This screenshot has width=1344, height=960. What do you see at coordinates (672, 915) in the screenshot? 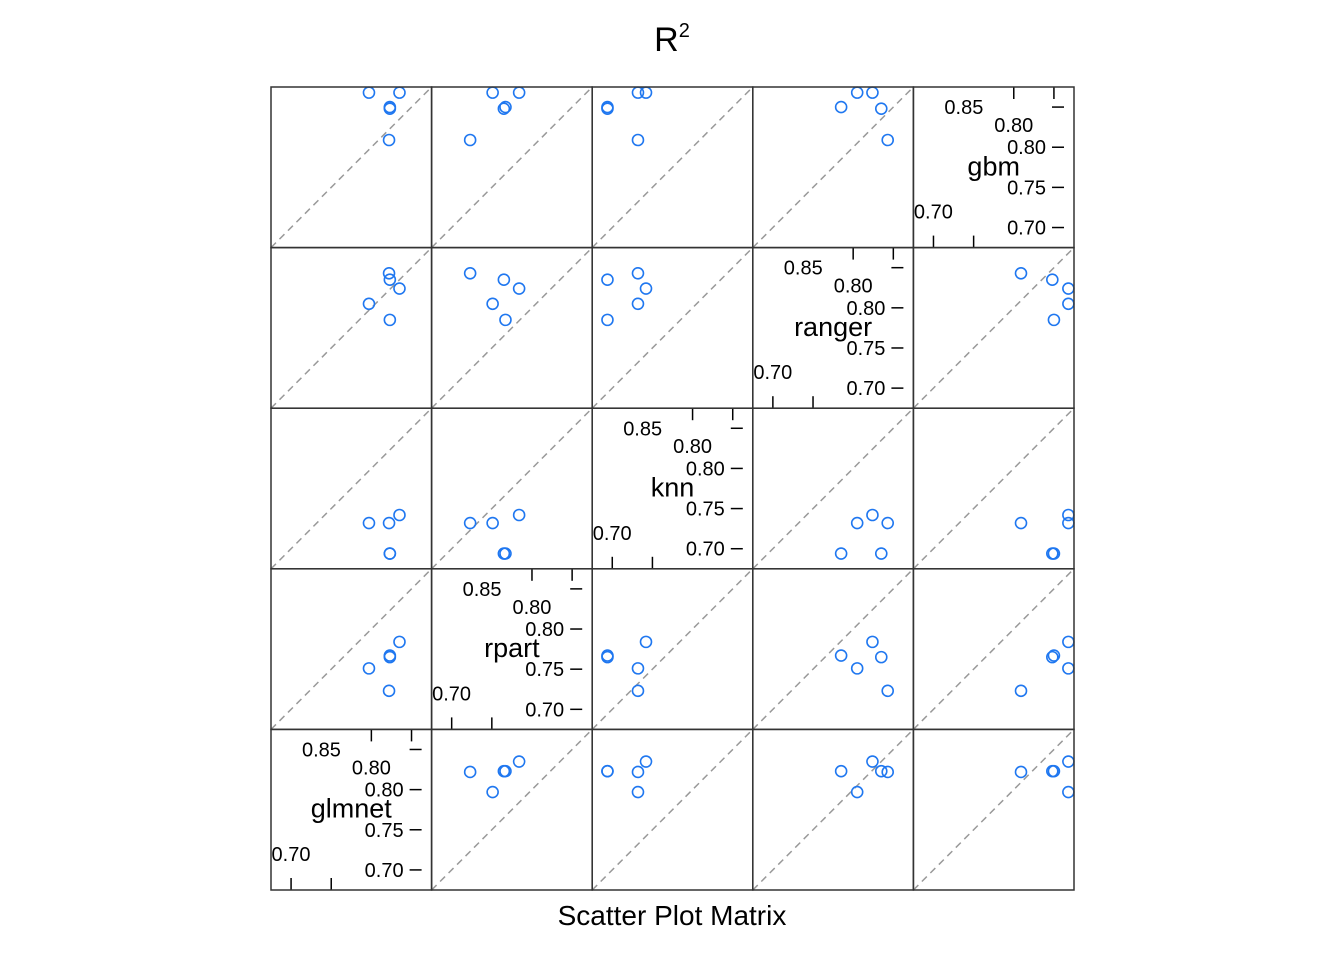
I see `x-axis-label: Scatter Plot Matrix` at bounding box center [672, 915].